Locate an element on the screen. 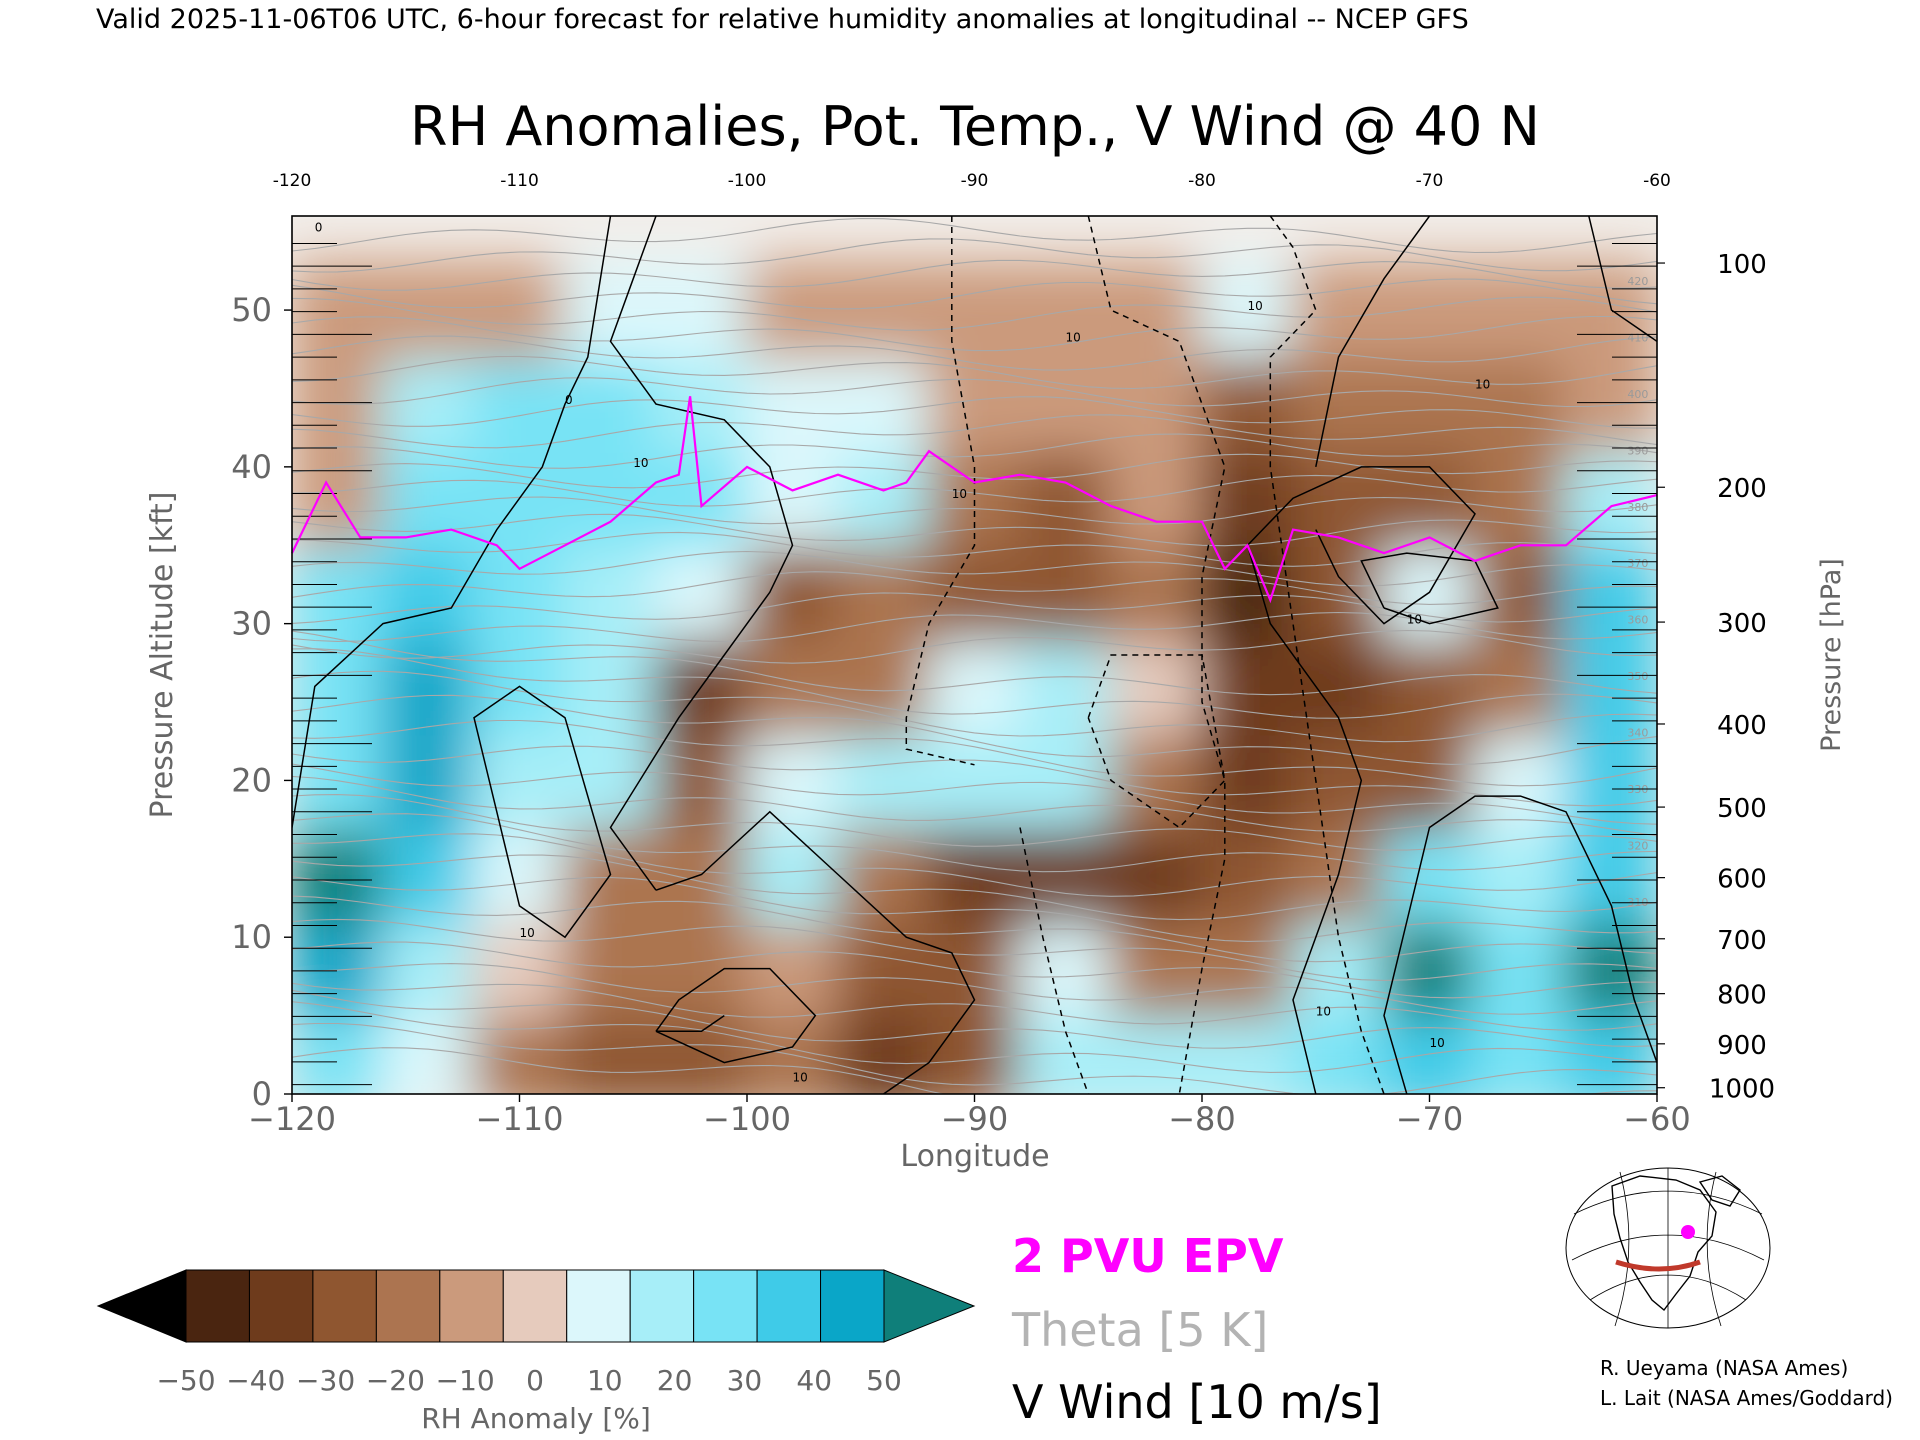  top-tick-label: -90 is located at coordinates (975, 181).